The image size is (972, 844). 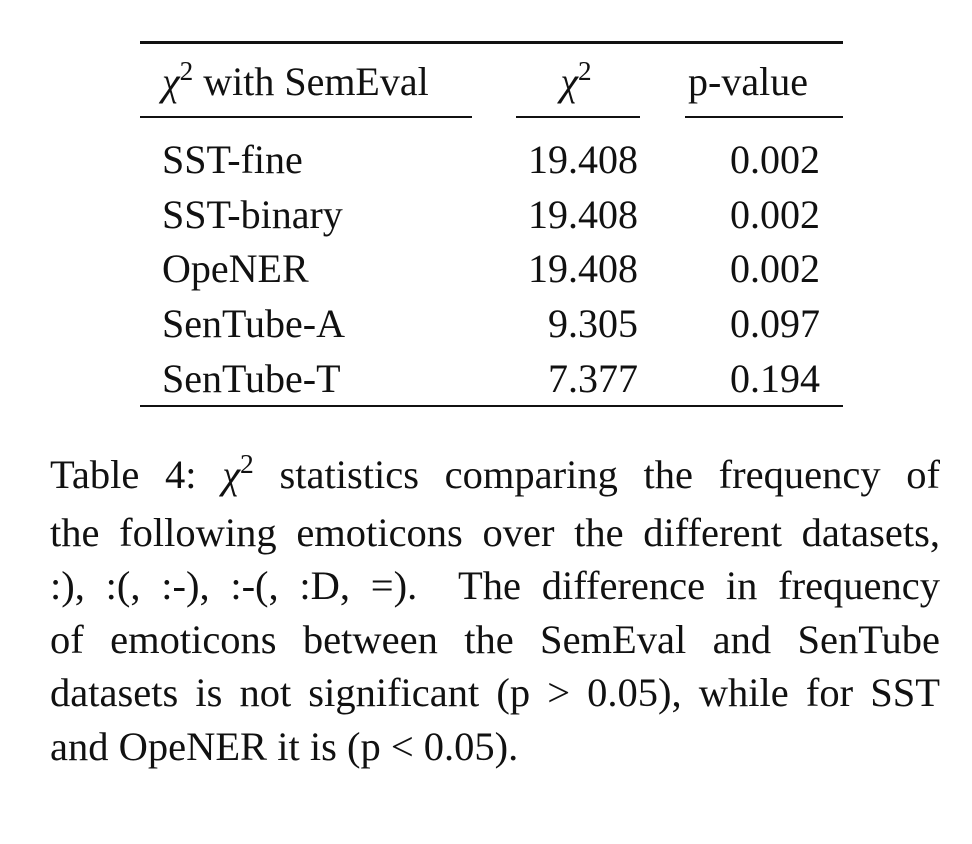 I want to click on header-dataset: χ2 with SemEval, so click(x=295, y=80).